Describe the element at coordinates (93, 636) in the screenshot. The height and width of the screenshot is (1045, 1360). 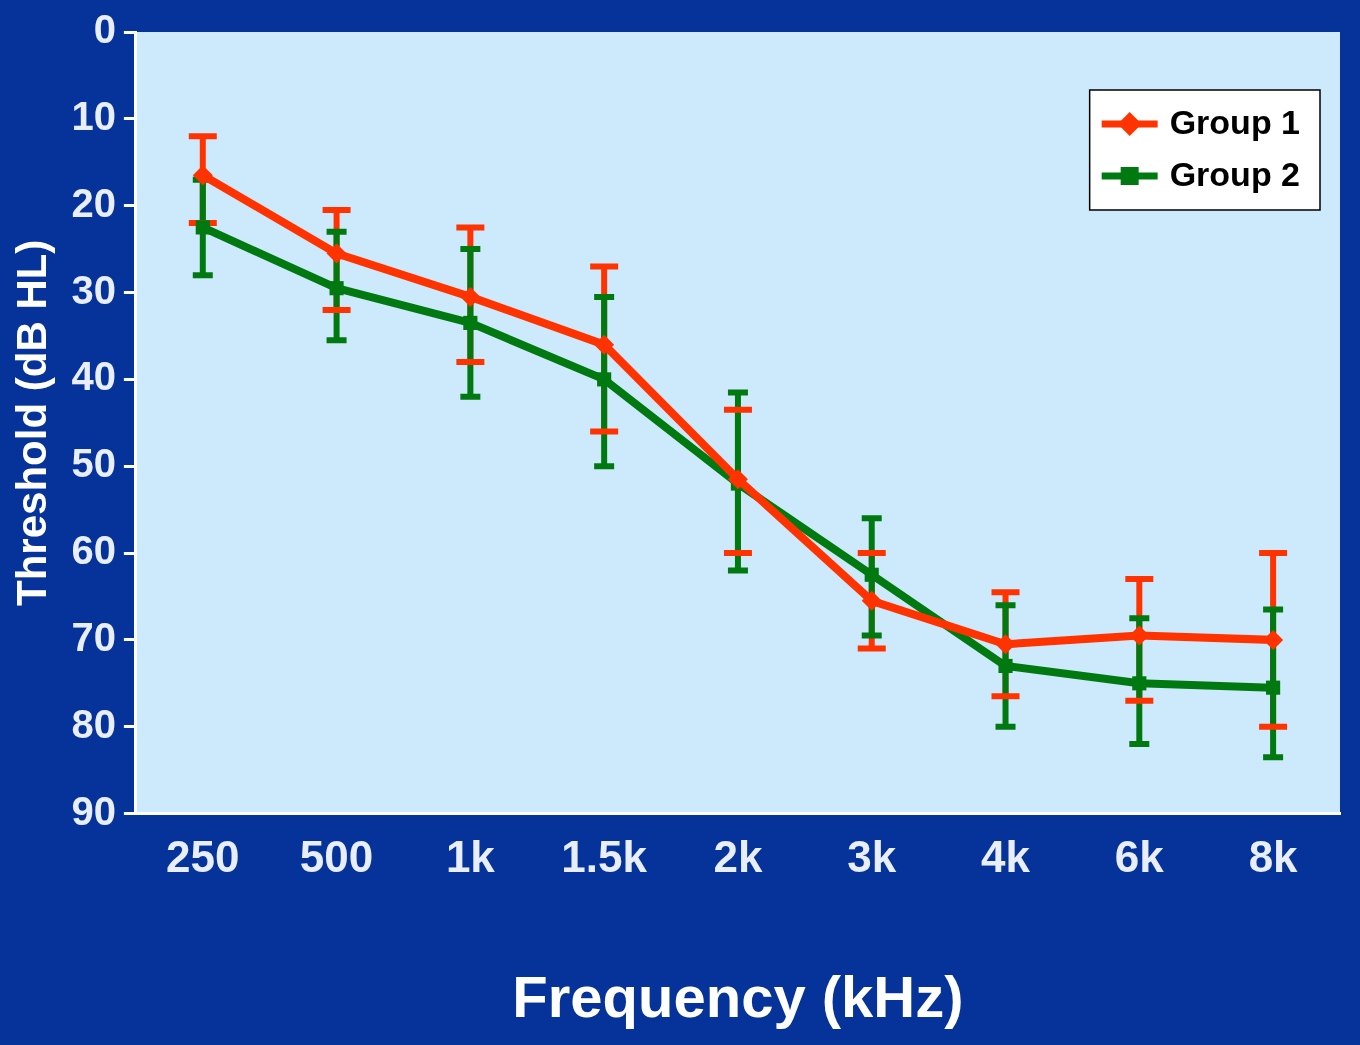
I see `y-tick-label: 70` at that location.